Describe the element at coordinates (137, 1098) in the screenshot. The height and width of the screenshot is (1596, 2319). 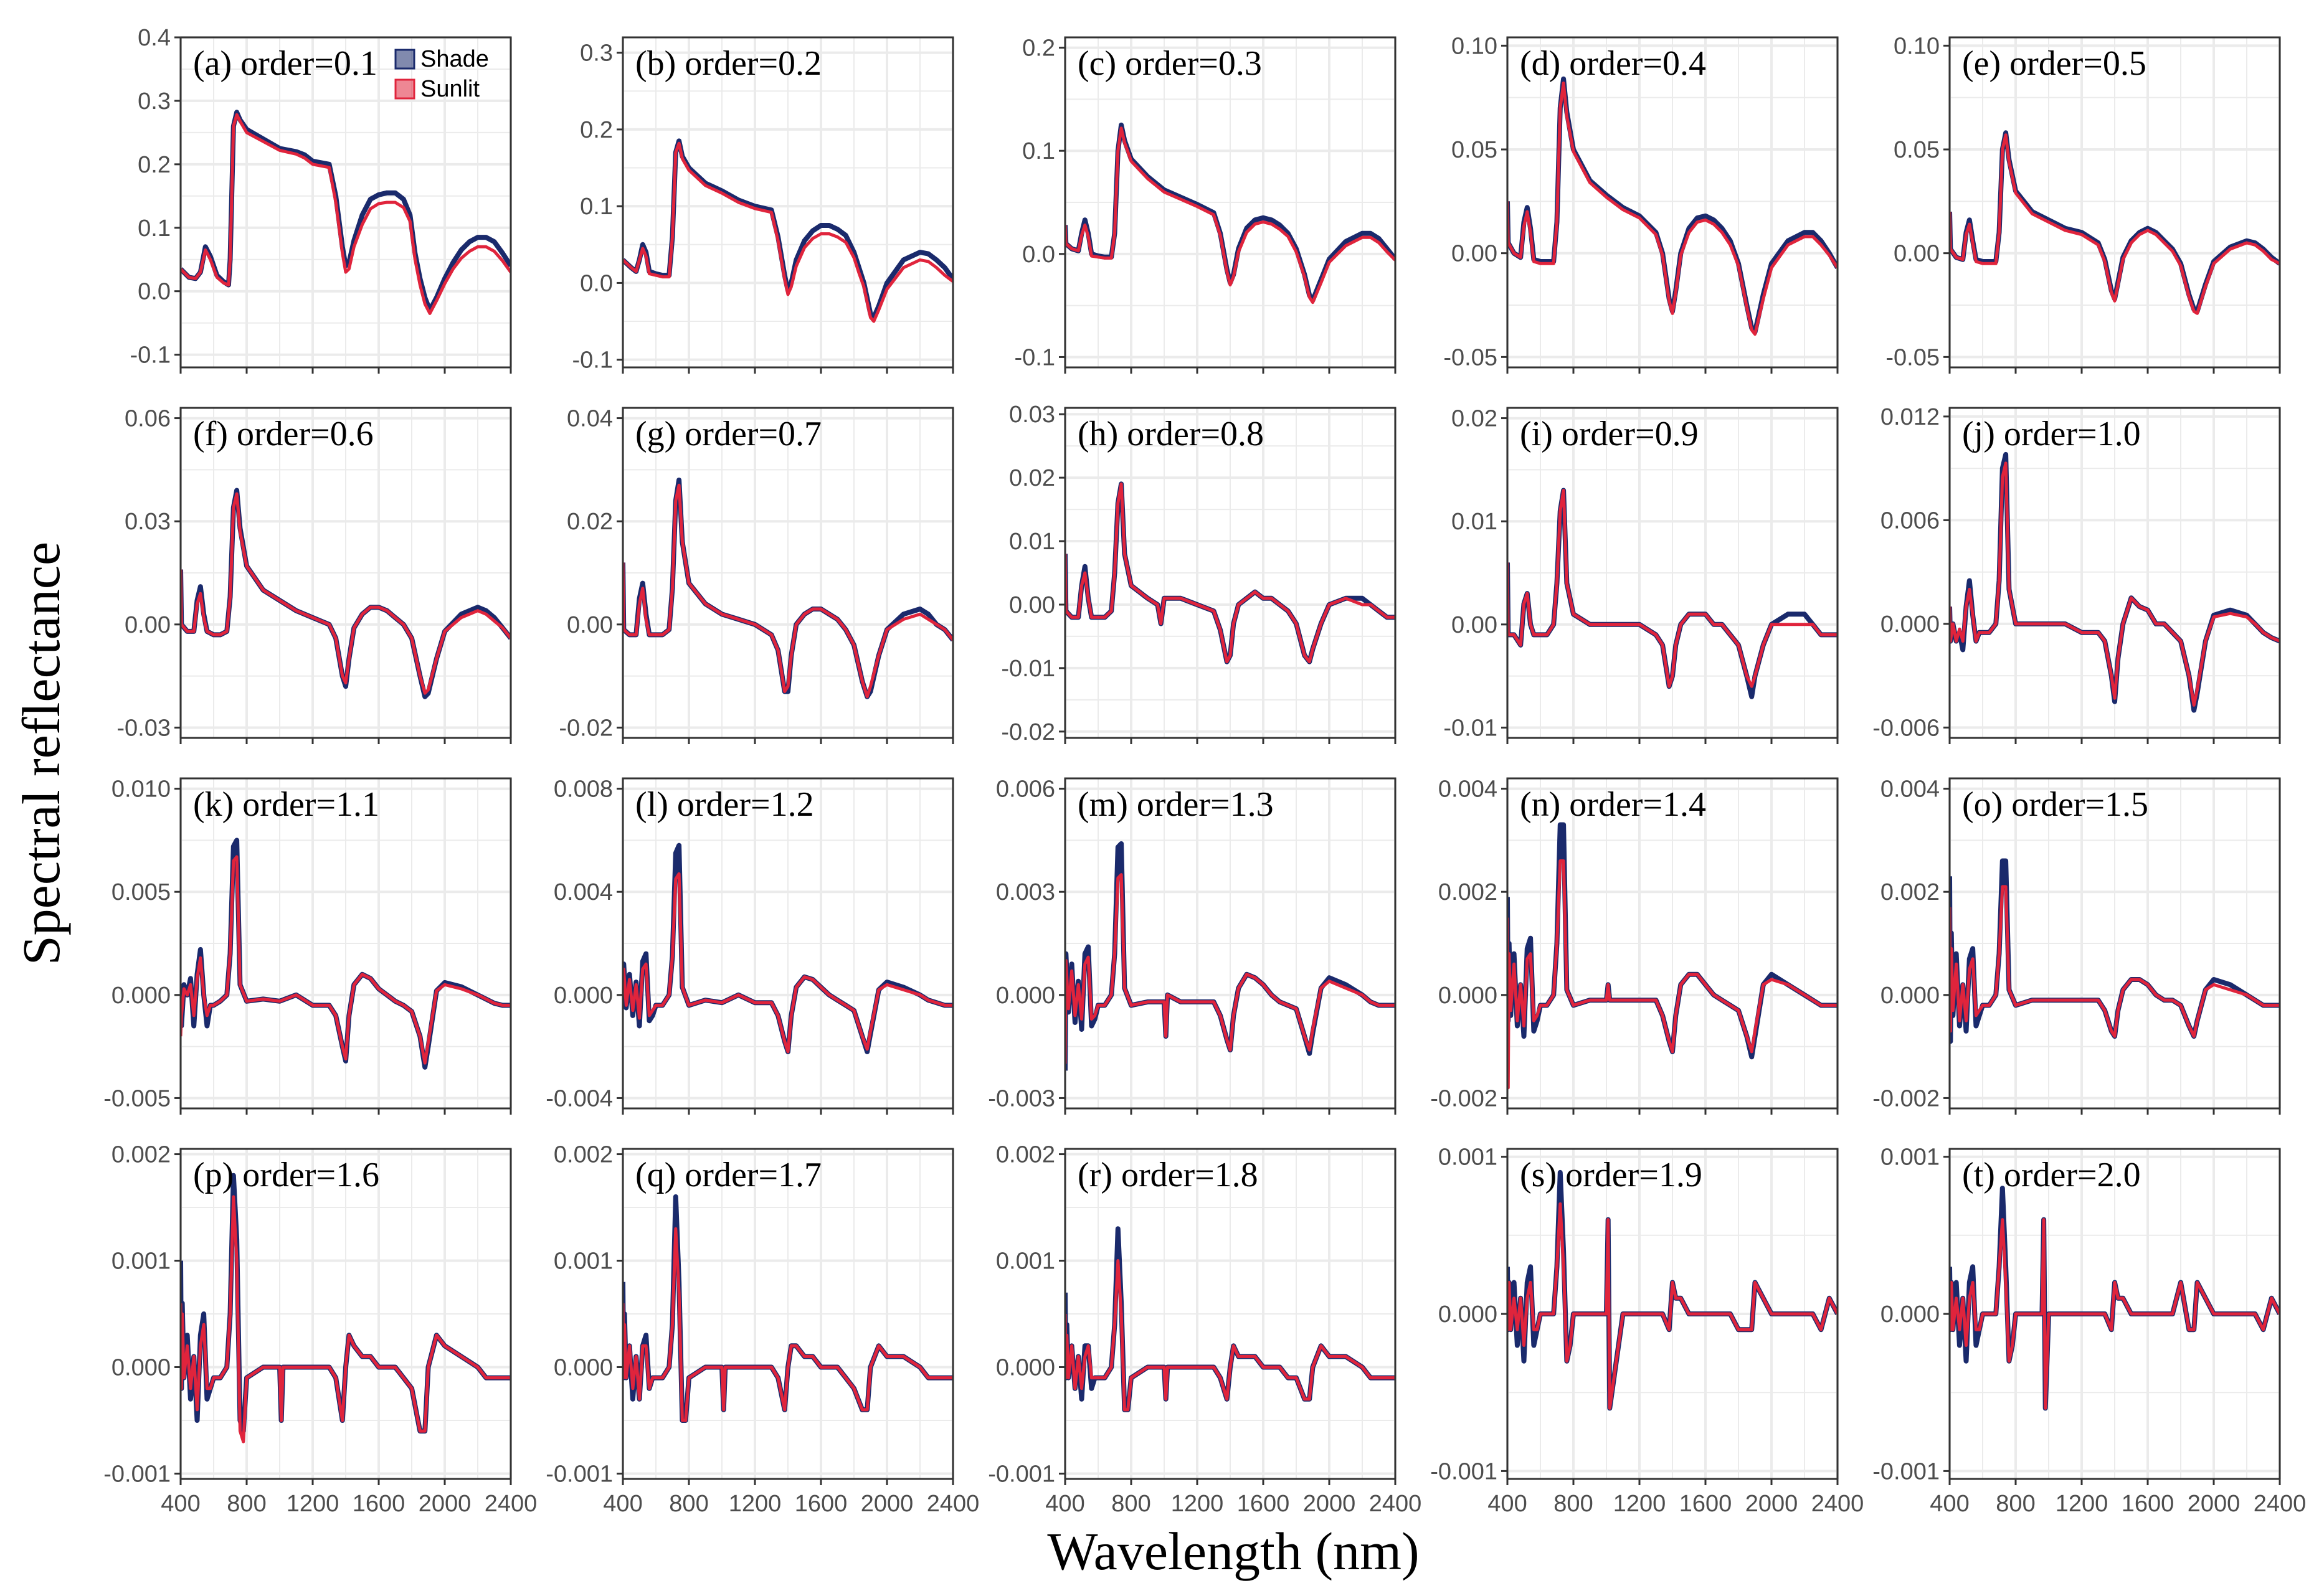
I see `y-tick-label: -0.005` at that location.